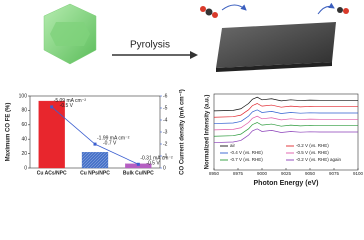 Image resolution: width=364 pixels, height=240 pixels. I want to click on x-tick-label: 8950, so click(214, 173).